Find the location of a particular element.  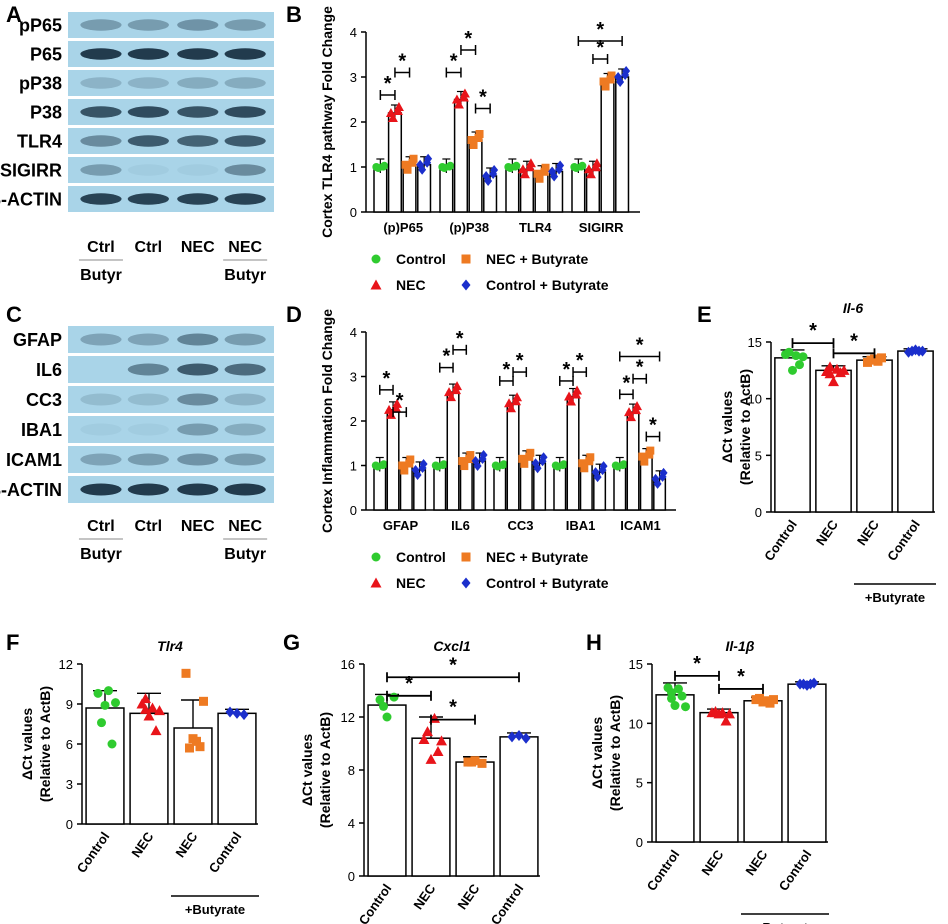

legend-label: Control is located at coordinates (421, 259).